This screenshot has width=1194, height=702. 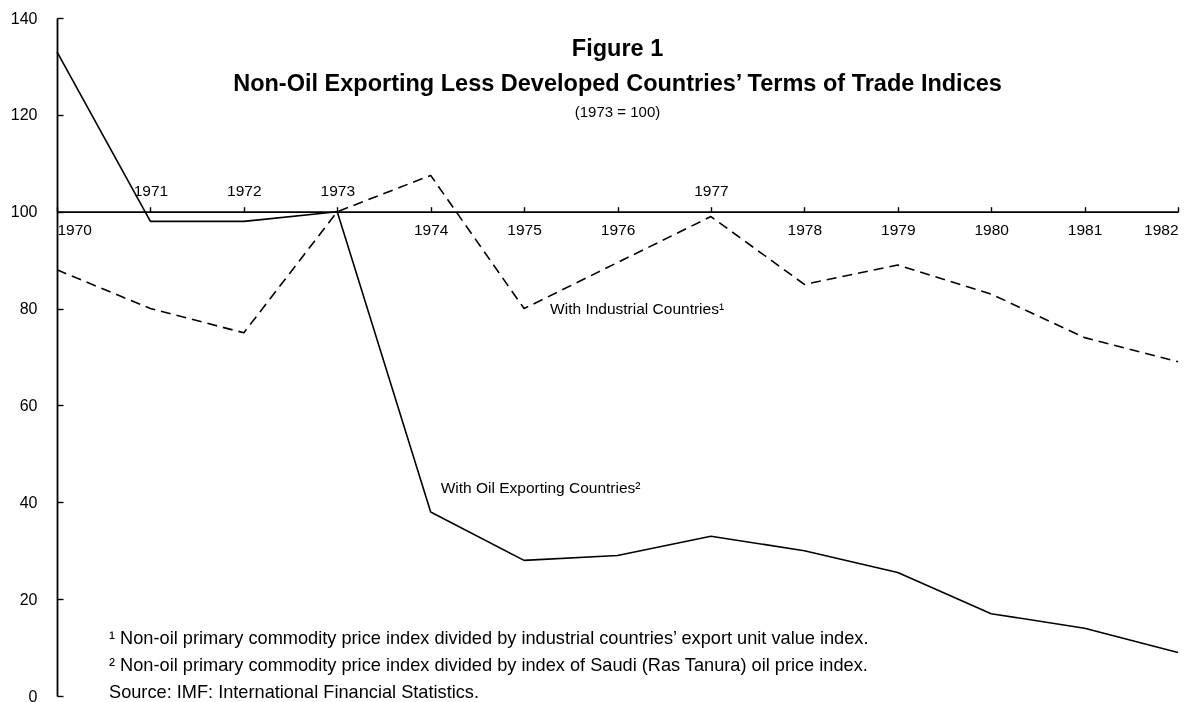 What do you see at coordinates (24, 212) in the screenshot?
I see `y-tick-label: 100` at bounding box center [24, 212].